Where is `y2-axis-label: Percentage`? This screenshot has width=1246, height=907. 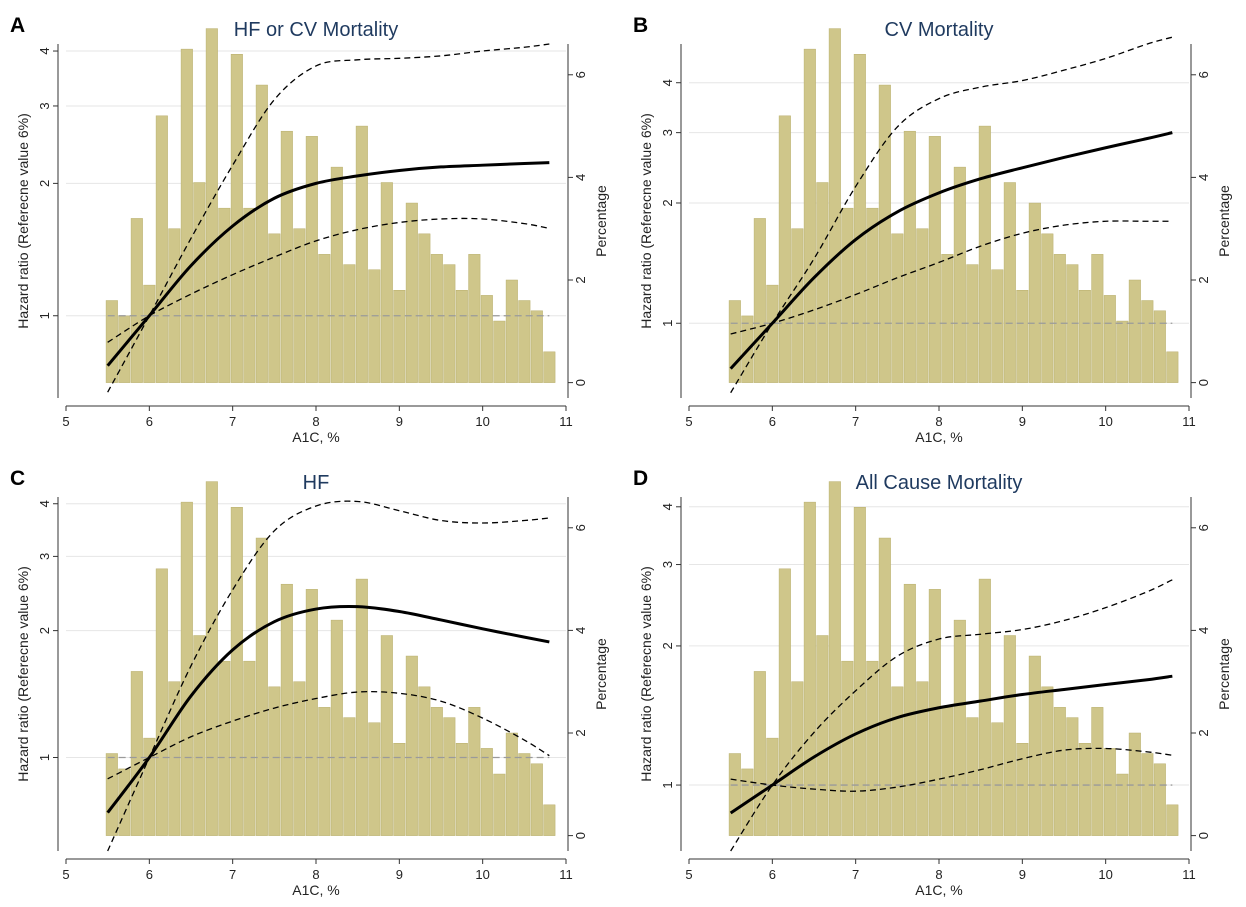 y2-axis-label: Percentage is located at coordinates (601, 221).